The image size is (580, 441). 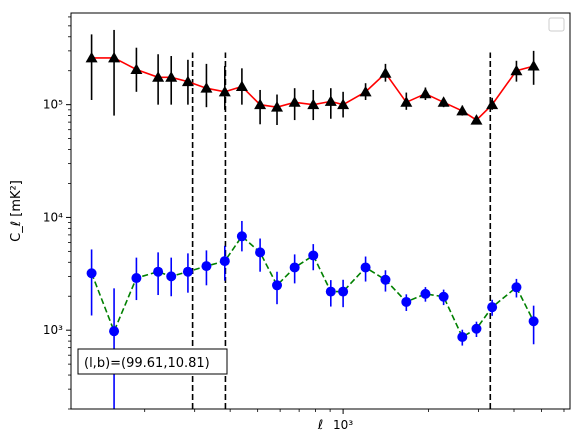 I want to click on x-tick-label: 10³, so click(x=343, y=425).